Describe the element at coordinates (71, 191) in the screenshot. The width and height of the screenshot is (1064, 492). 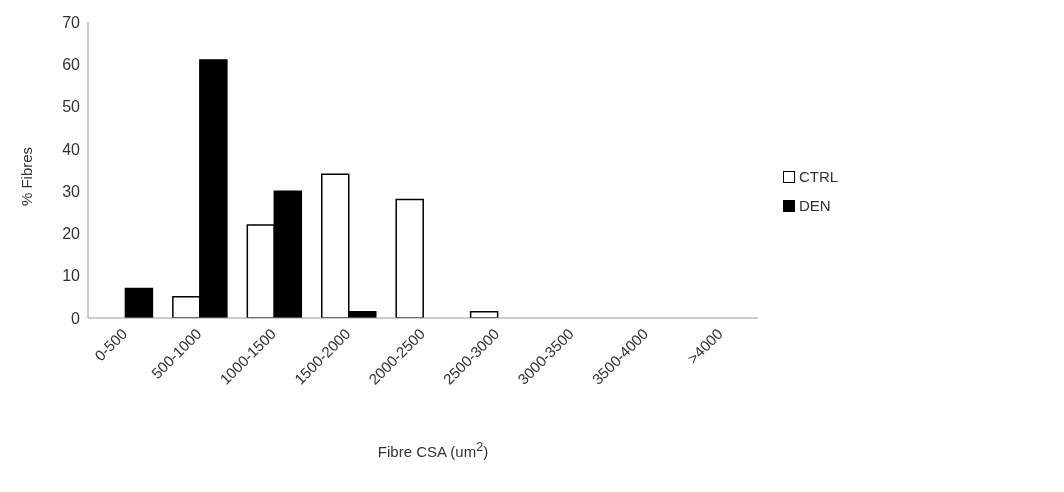
I see `y-tick-label: 30` at that location.